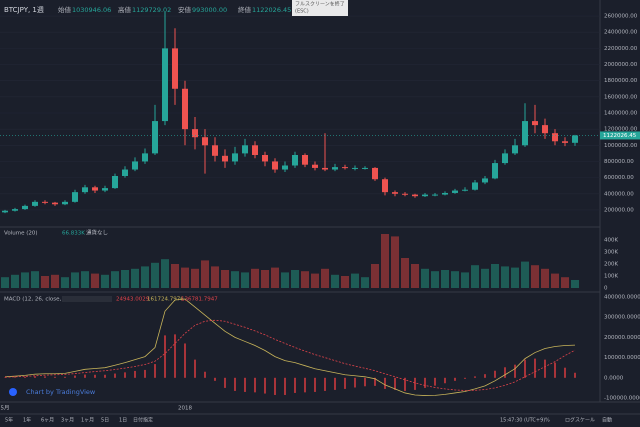 This screenshot has width=640, height=427. What do you see at coordinates (522, 421) in the screenshot?
I see `toolbar-item: 15:47:30 (UTC+9)` at bounding box center [522, 421].